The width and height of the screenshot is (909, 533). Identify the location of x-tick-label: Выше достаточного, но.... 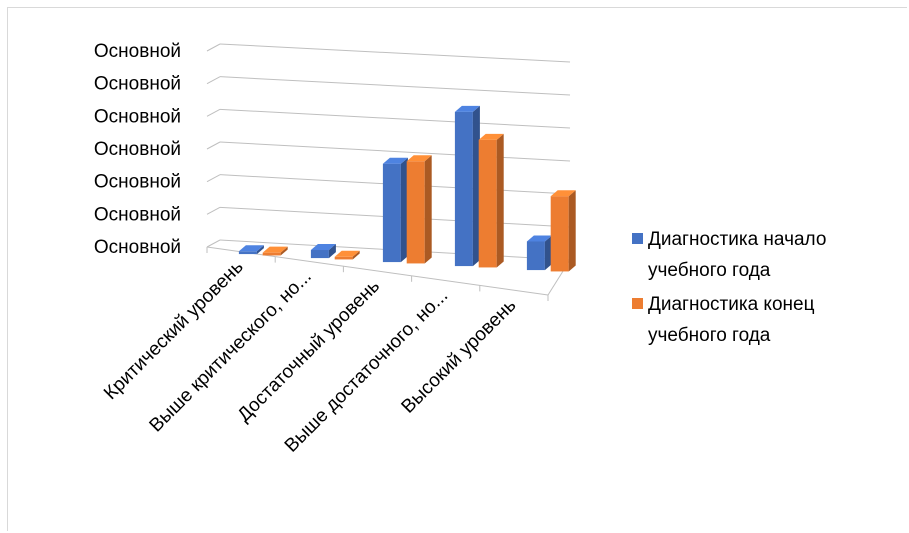
(366, 370).